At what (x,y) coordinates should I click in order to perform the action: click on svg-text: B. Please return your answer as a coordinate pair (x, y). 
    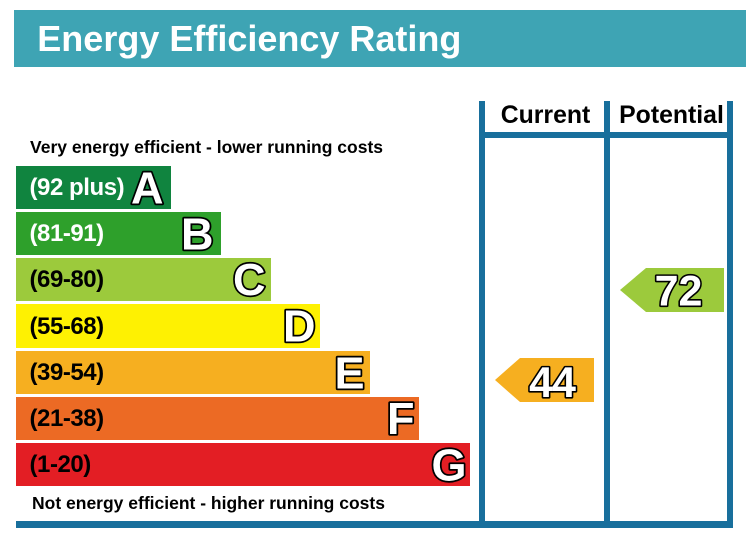
    Looking at the image, I should click on (197, 233).